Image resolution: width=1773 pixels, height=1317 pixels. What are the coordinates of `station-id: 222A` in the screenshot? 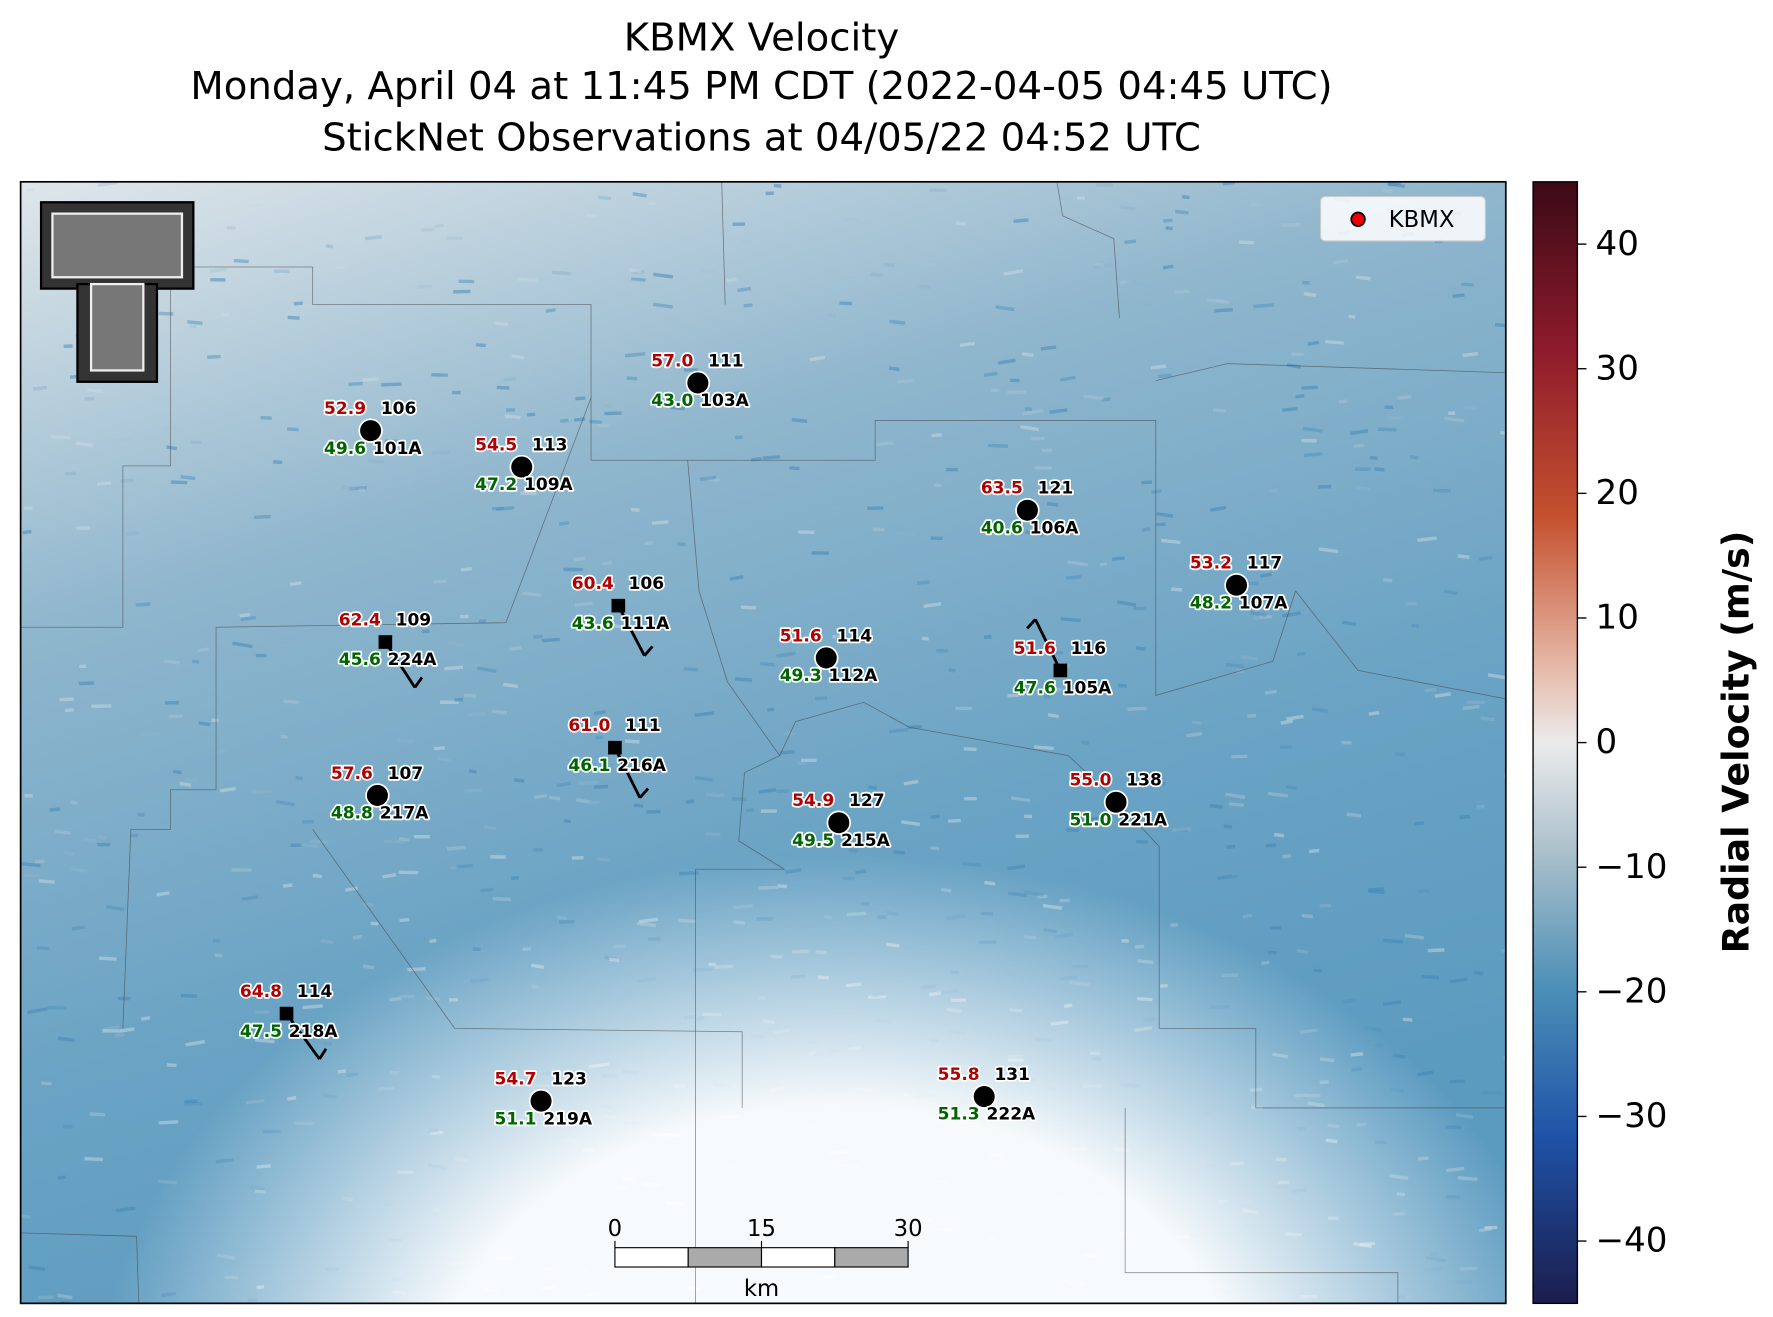 It's located at (1011, 1115).